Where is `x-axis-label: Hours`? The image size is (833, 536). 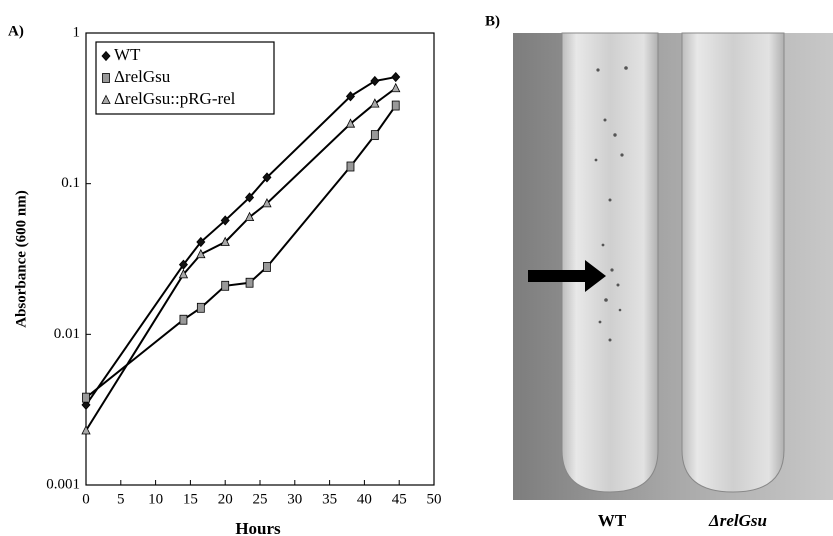
x-axis-label: Hours is located at coordinates (258, 527).